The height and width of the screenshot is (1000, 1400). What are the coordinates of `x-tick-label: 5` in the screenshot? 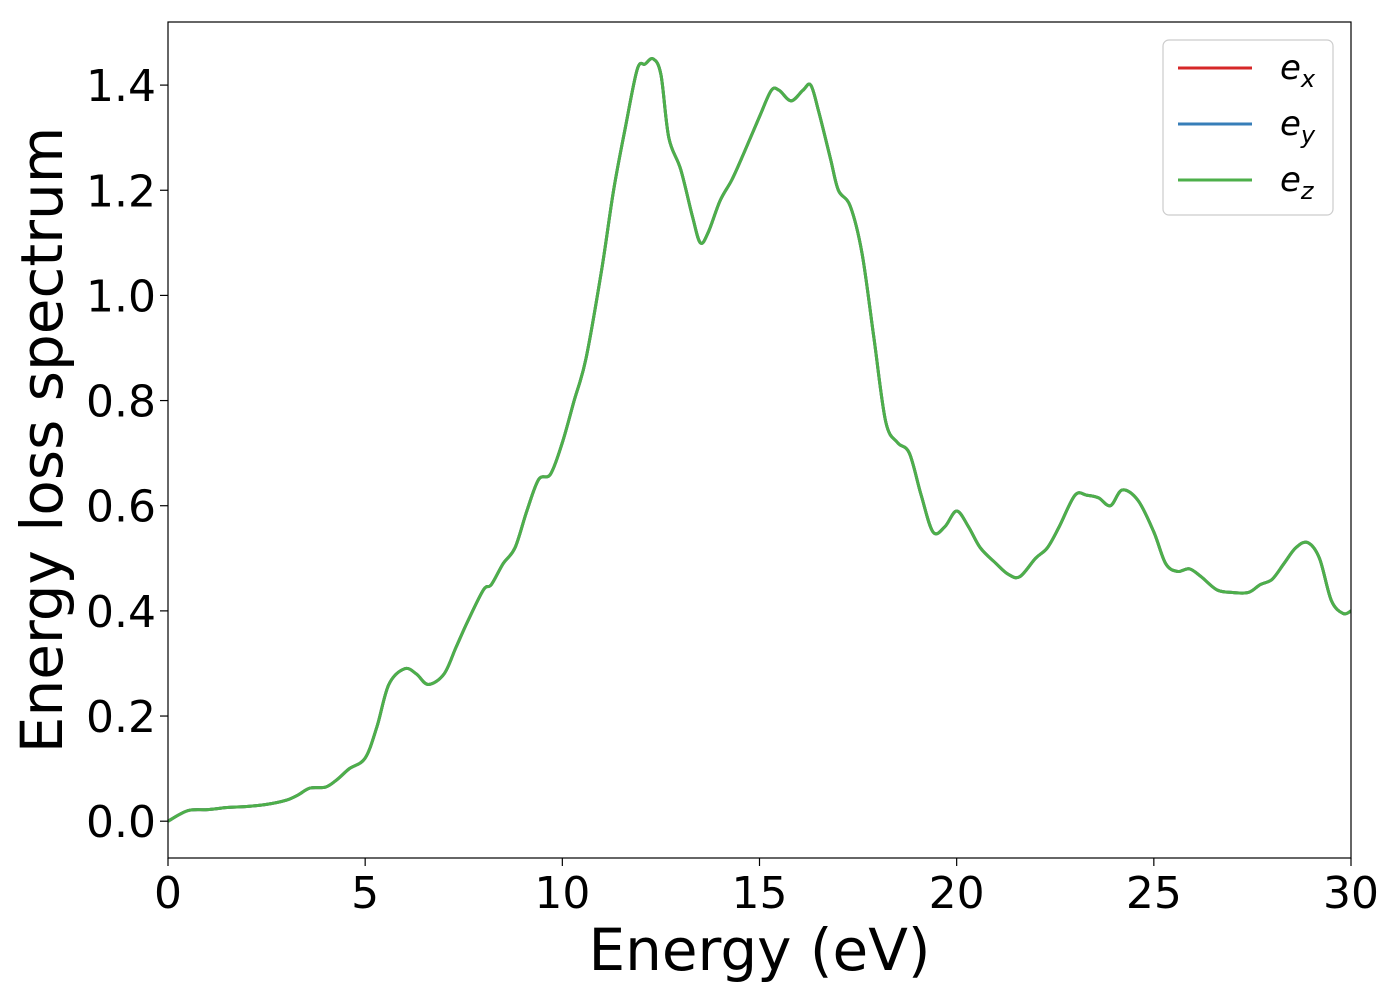 It's located at (365, 893).